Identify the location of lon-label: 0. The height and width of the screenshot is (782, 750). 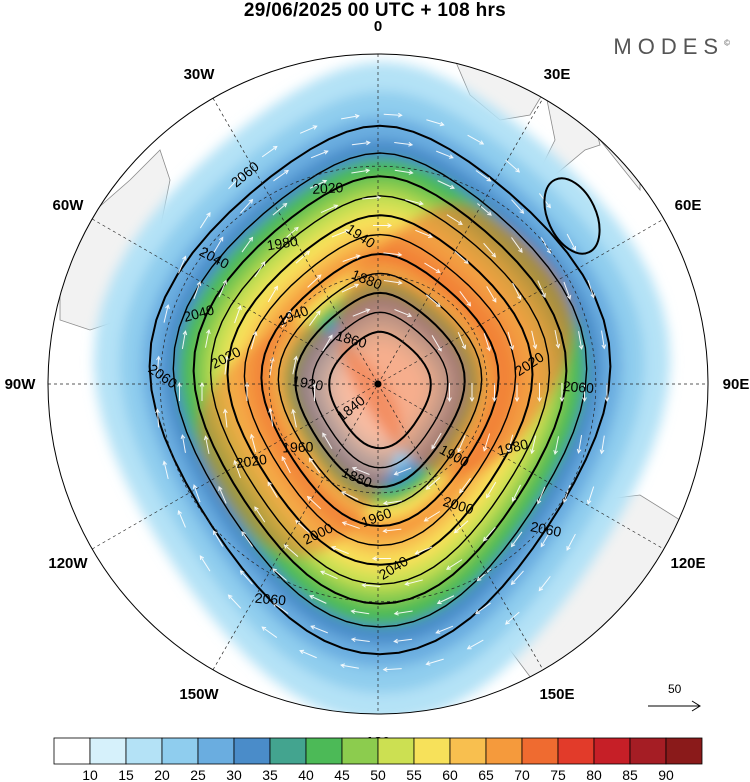
(378, 26).